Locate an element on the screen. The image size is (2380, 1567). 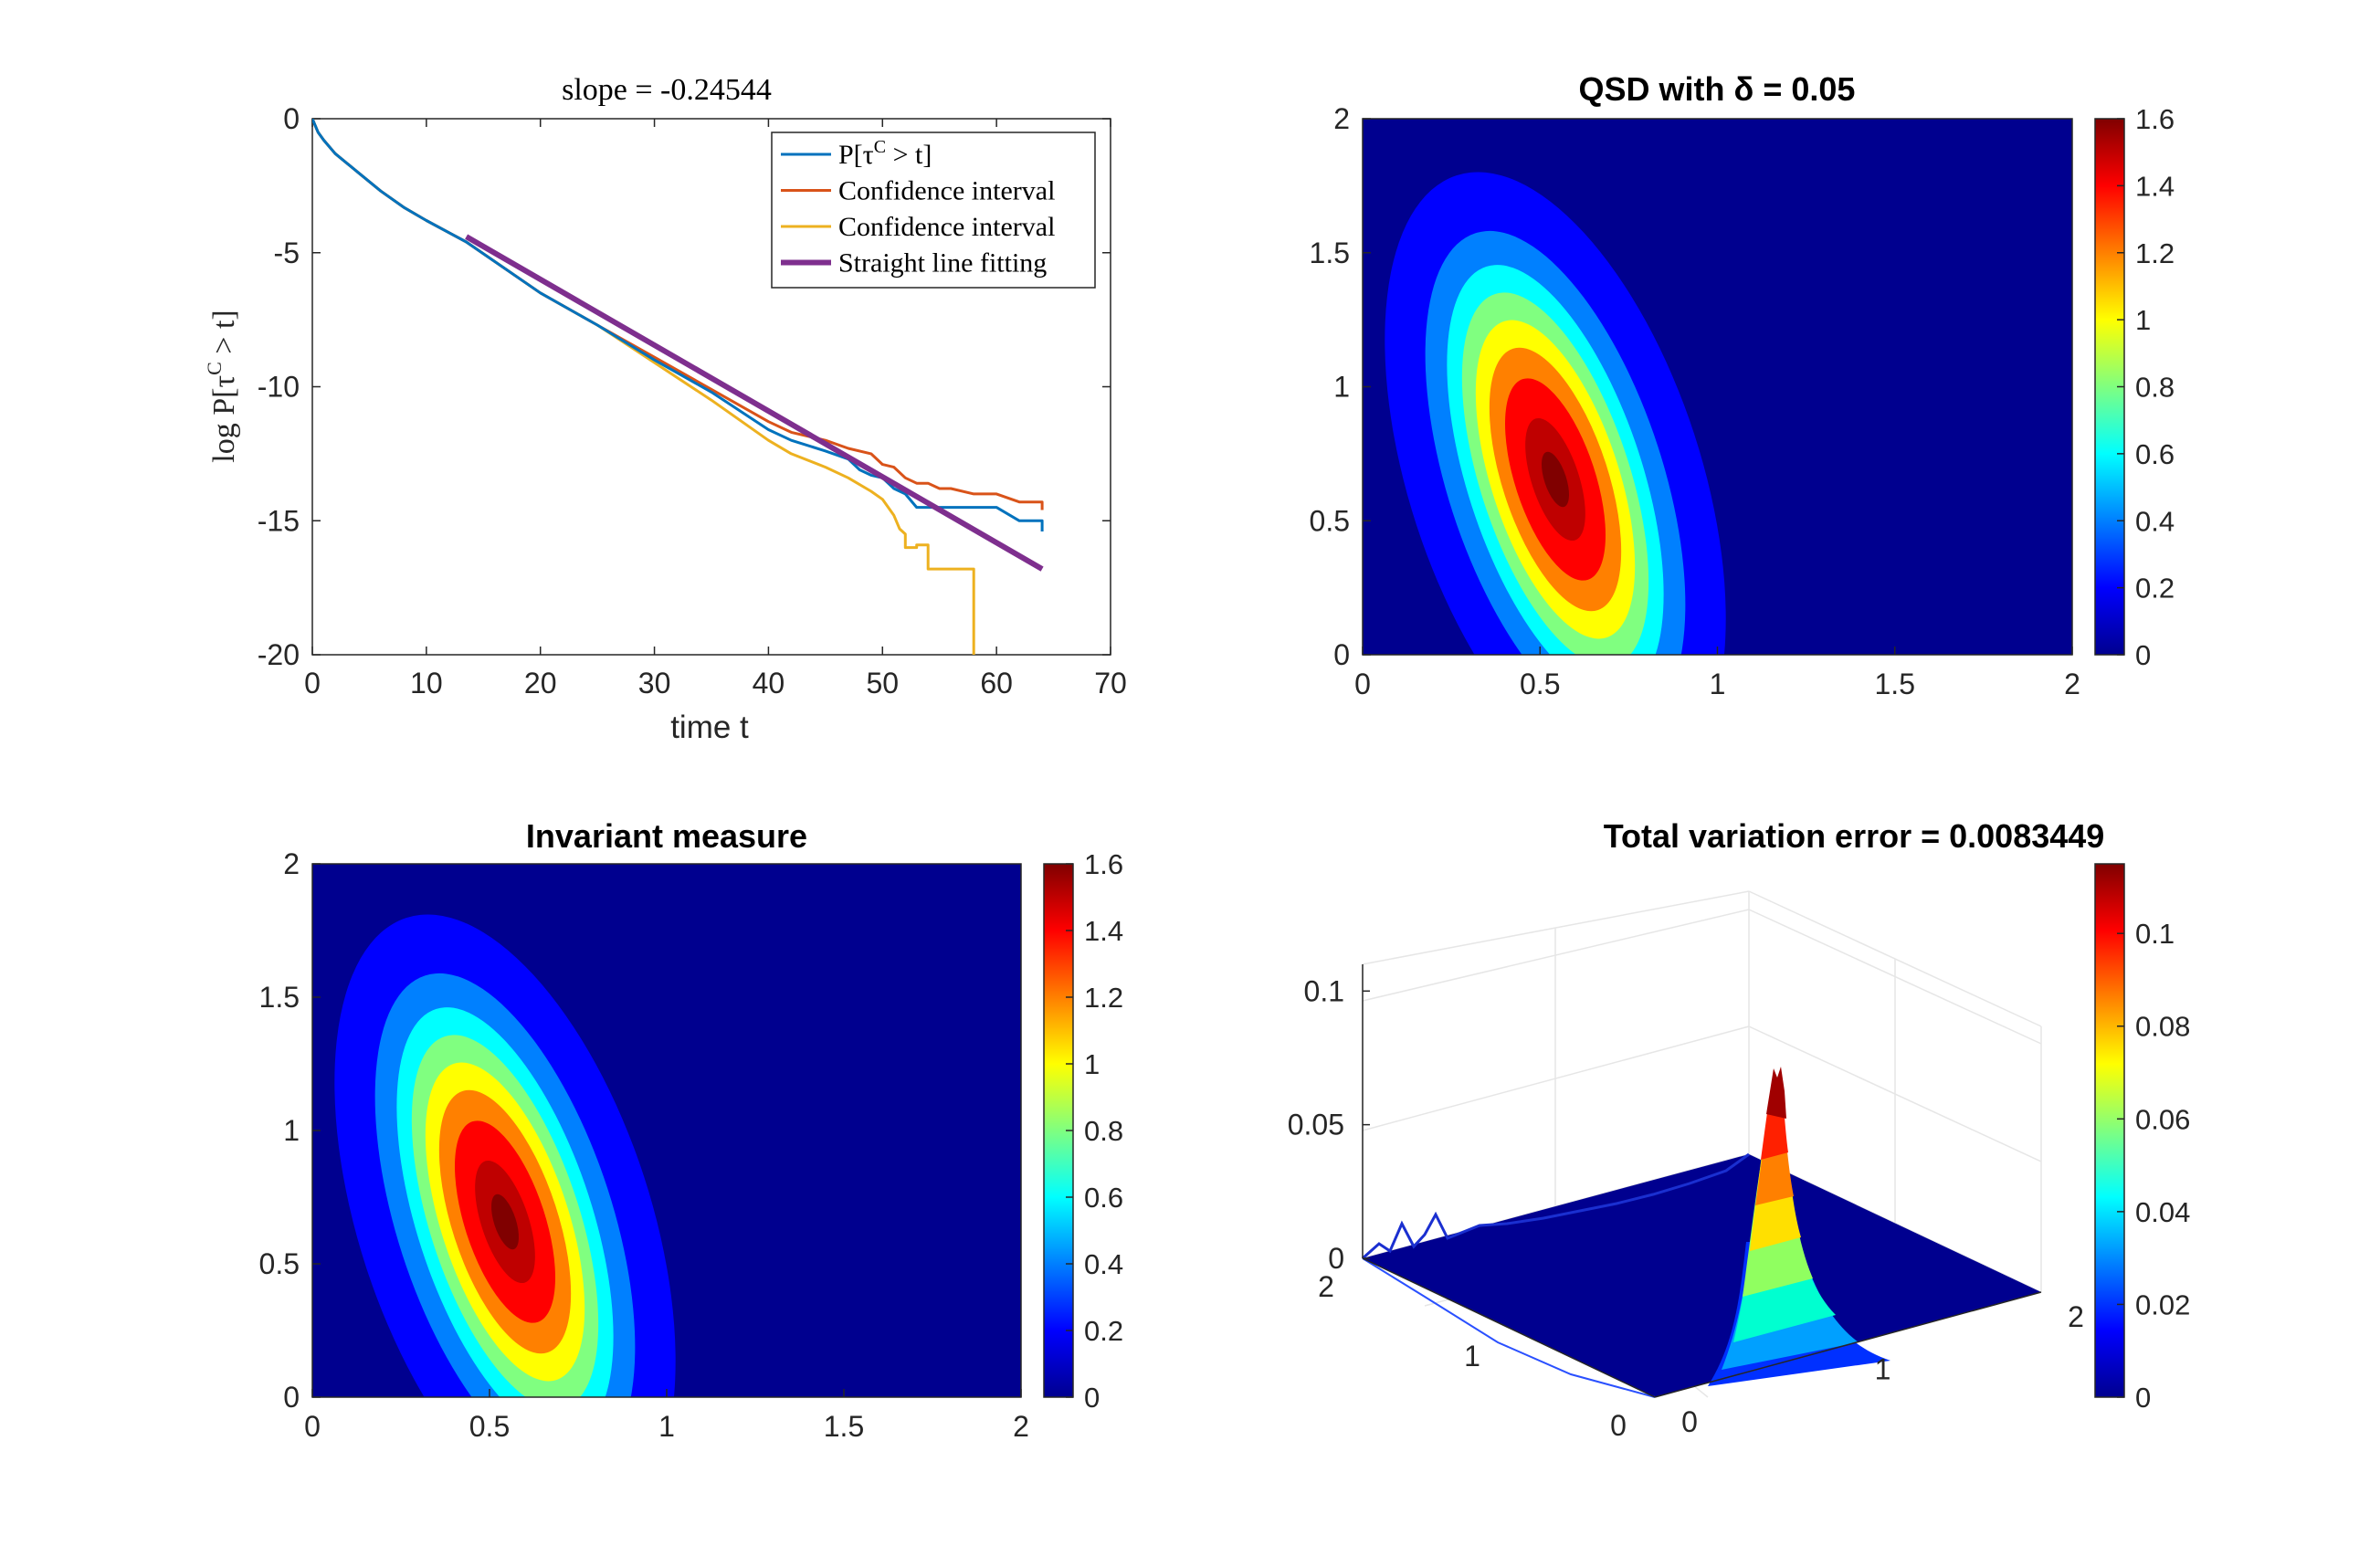
surface-ztick-label: 0 is located at coordinates (1336, 1258).